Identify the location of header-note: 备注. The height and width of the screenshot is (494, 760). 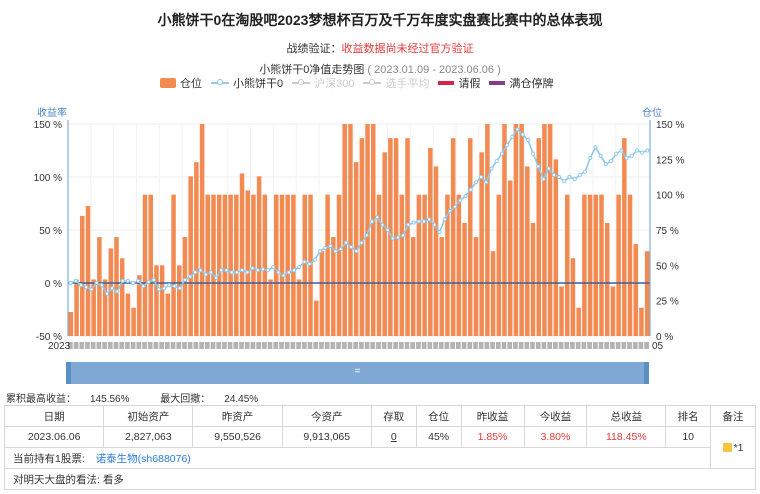
(733, 416).